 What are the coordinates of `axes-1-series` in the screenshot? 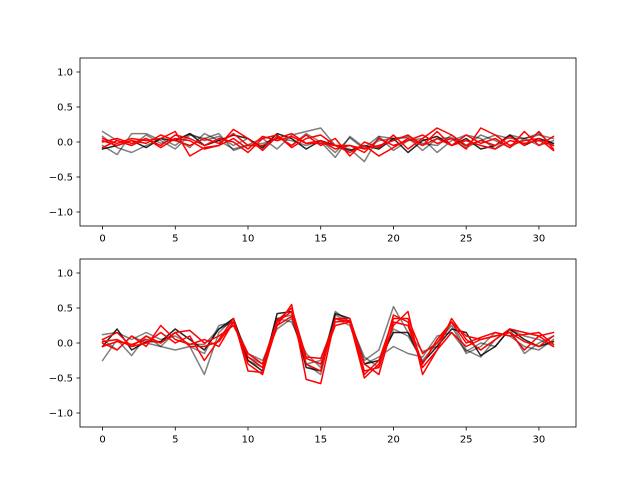 It's located at (328, 145).